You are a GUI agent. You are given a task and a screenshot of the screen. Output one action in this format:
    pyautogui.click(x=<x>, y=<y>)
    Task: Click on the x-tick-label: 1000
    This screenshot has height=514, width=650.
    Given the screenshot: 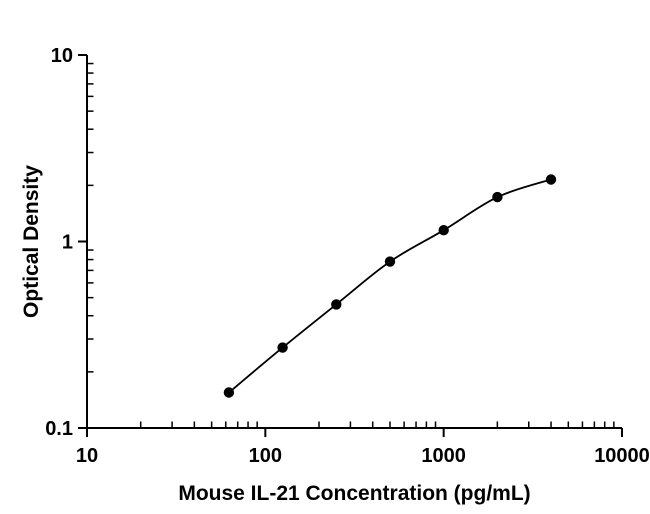 What is the action you would take?
    pyautogui.click(x=443, y=456)
    